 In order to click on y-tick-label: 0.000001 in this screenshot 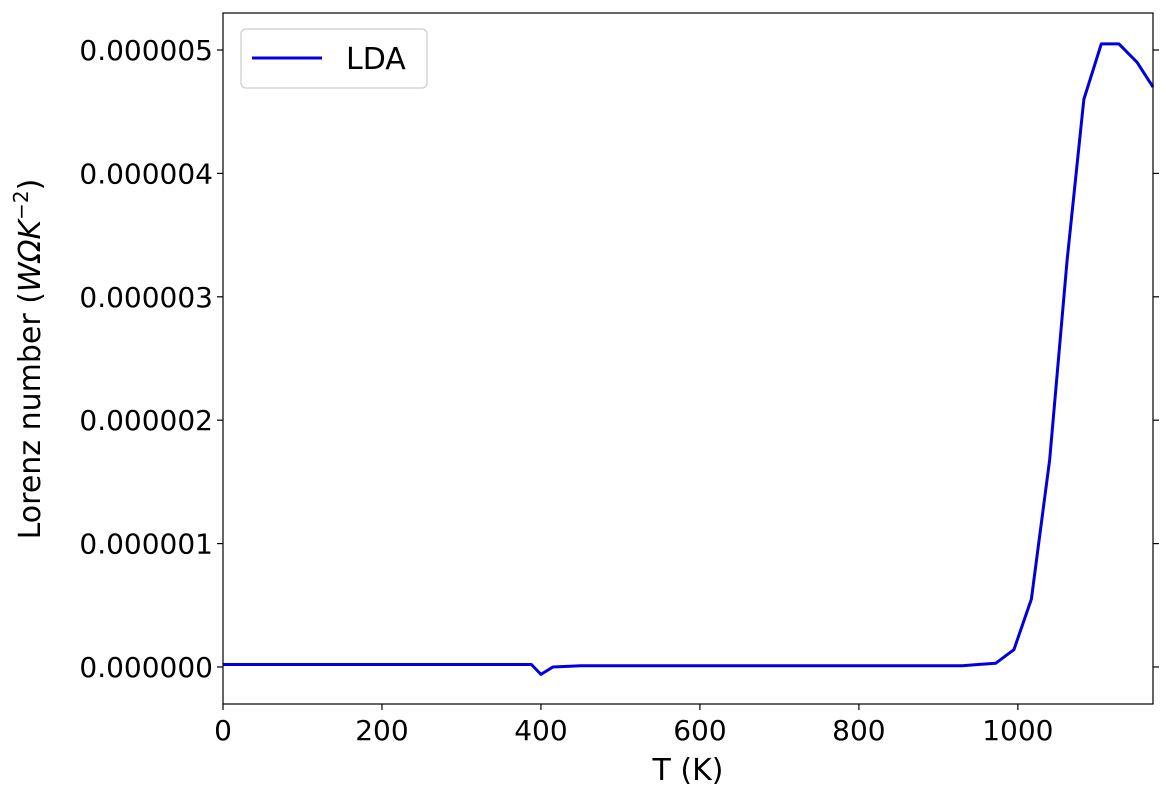, I will do `click(146, 544)`.